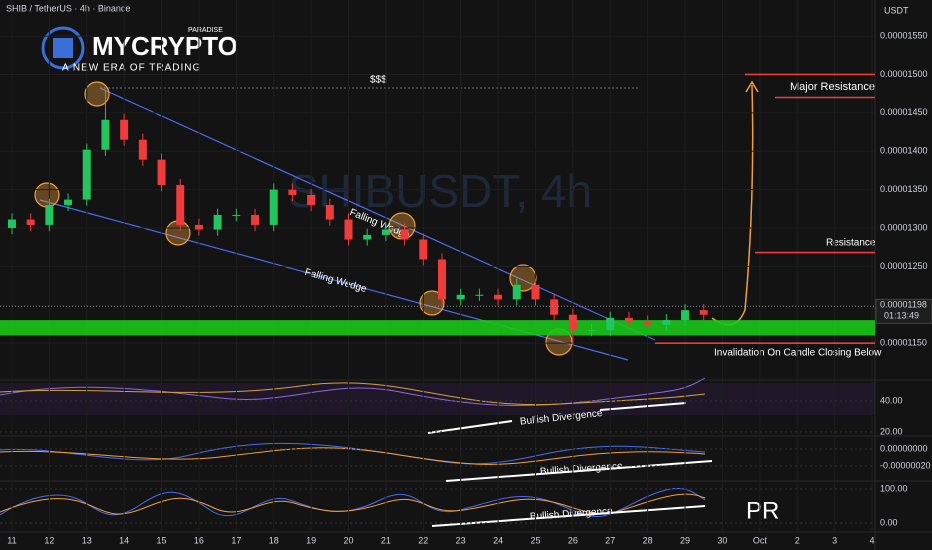  Describe the element at coordinates (760, 540) in the screenshot. I see `x-tick-label: Oct` at that location.